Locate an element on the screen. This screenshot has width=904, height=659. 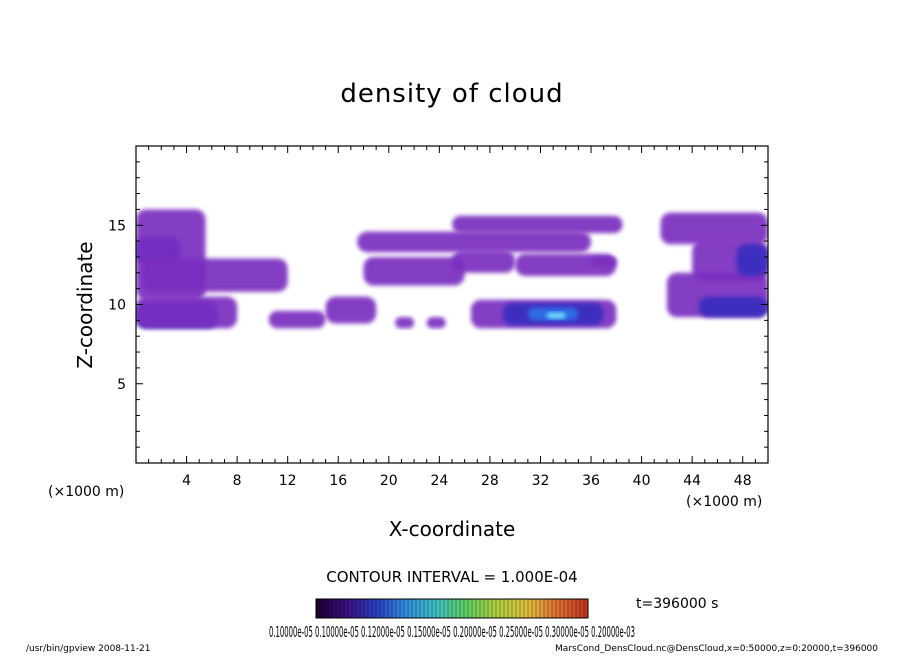
x-tick-label: 24 is located at coordinates (439, 481).